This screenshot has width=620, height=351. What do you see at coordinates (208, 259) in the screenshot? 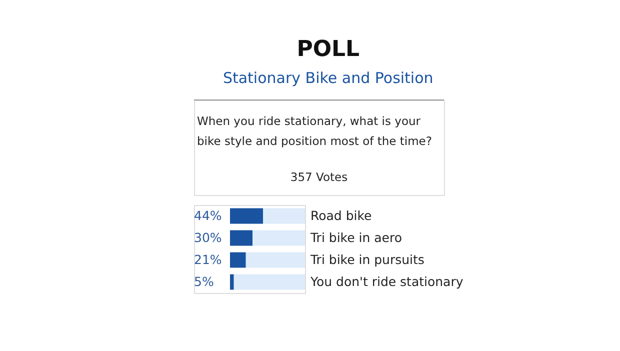
I see `data-label: 21%` at bounding box center [208, 259].